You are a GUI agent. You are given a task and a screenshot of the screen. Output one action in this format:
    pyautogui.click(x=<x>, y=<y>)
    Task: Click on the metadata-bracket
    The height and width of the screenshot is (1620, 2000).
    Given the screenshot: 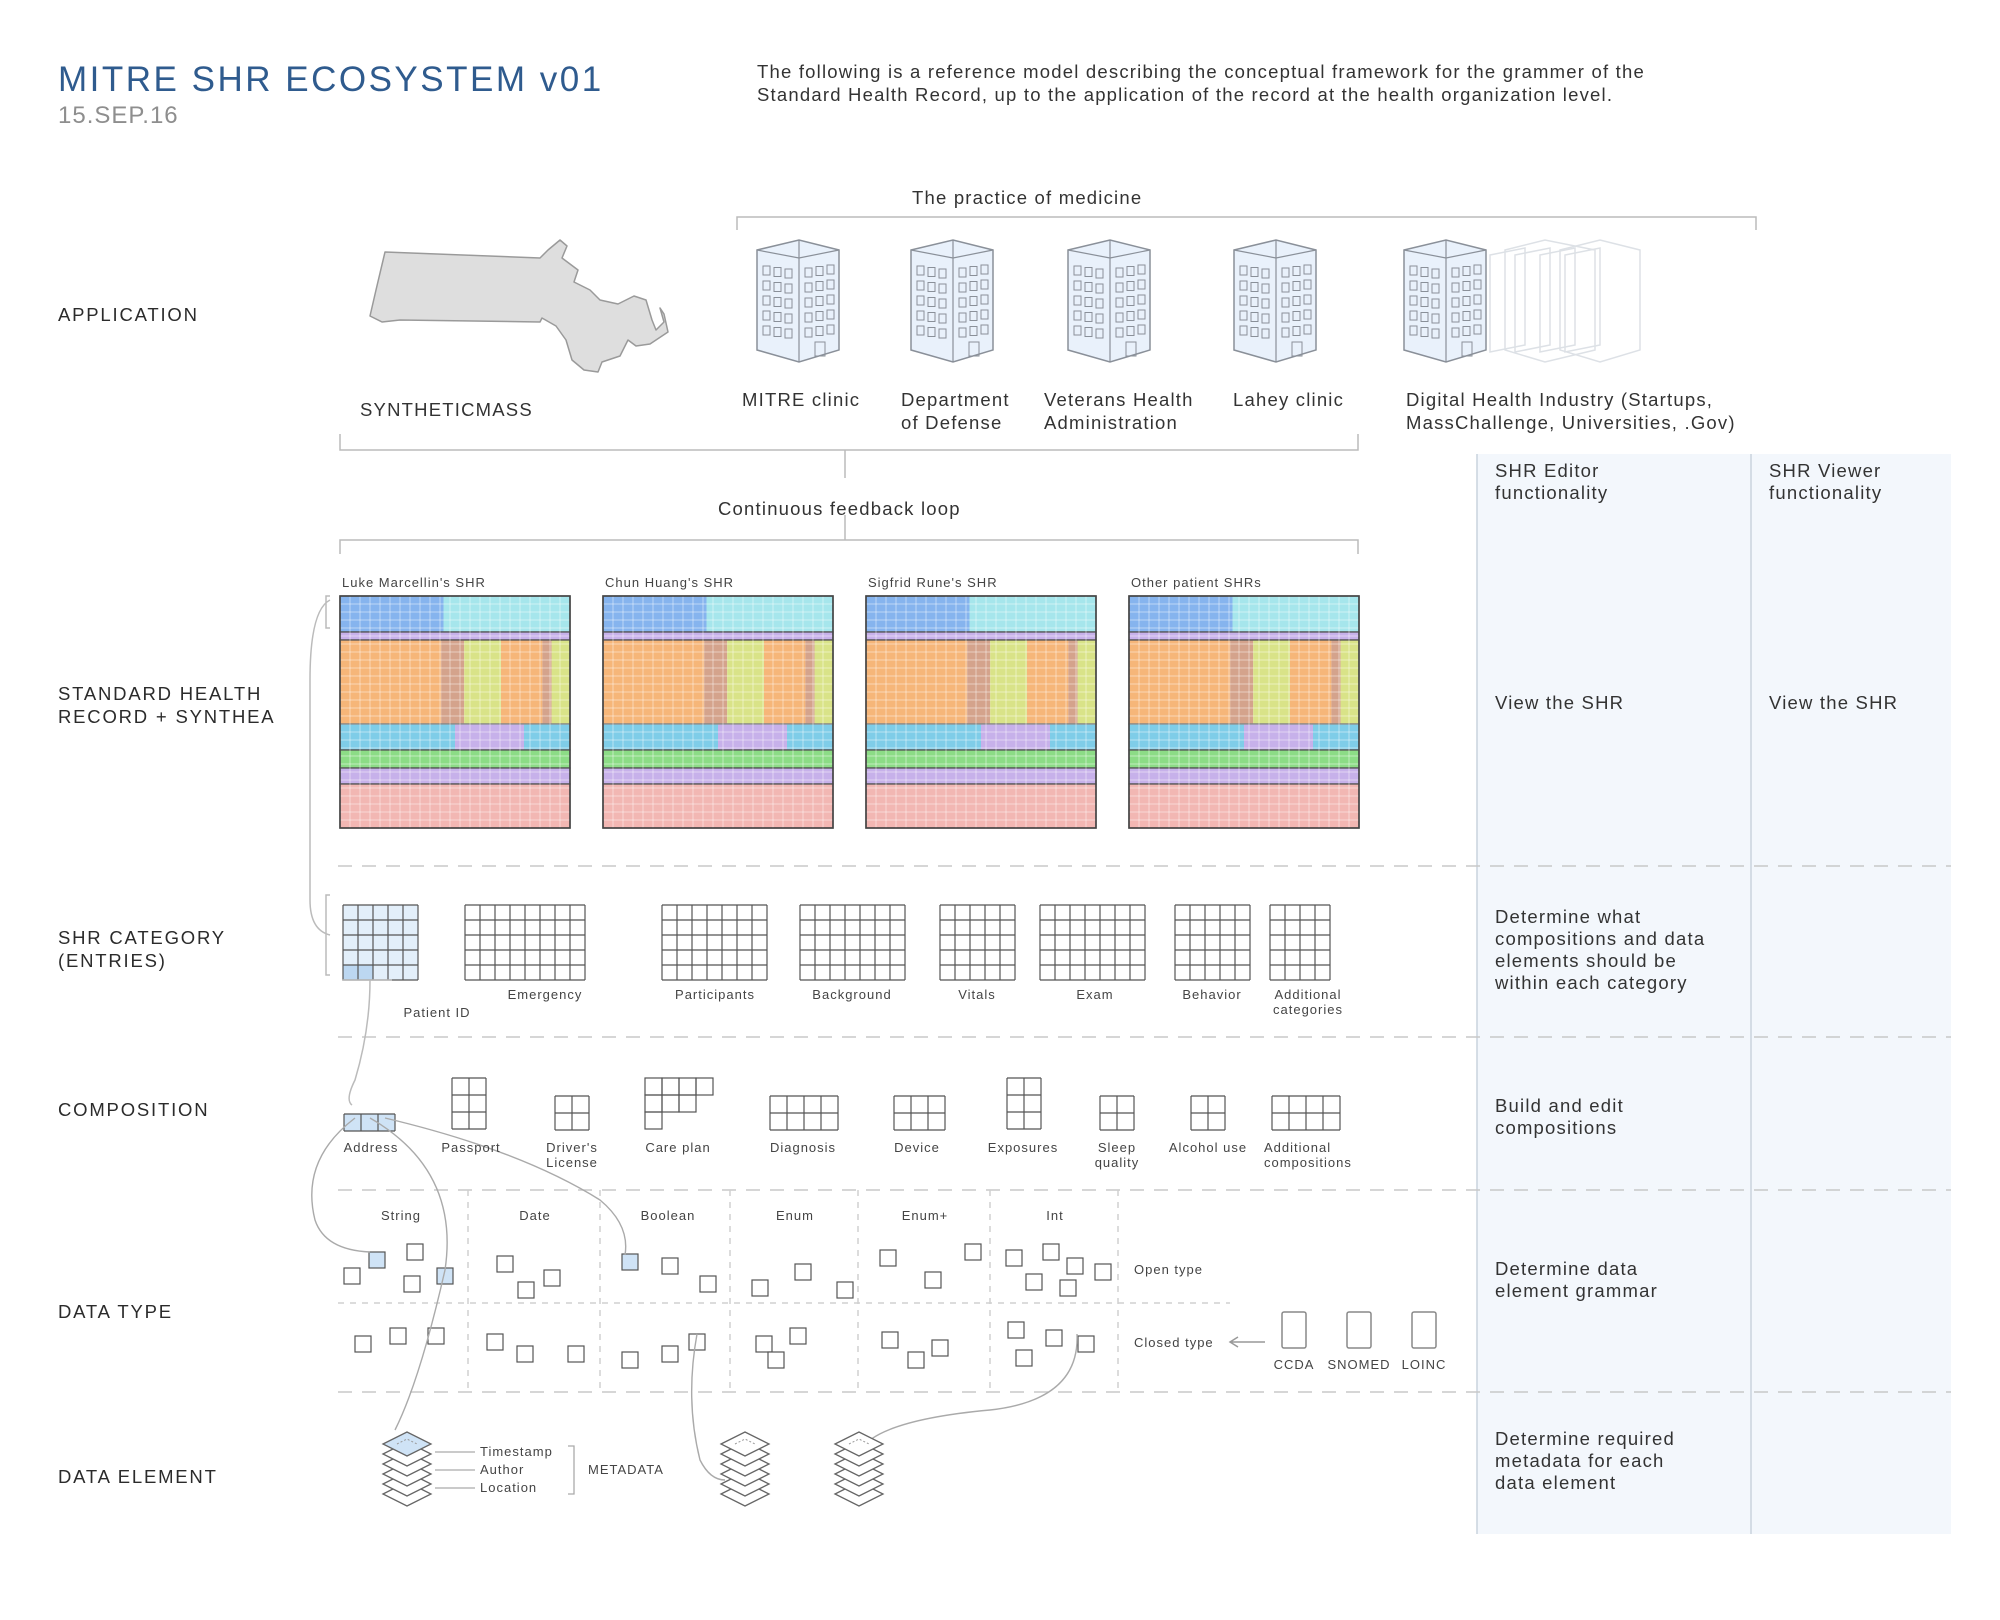 What is the action you would take?
    pyautogui.click(x=571, y=1470)
    